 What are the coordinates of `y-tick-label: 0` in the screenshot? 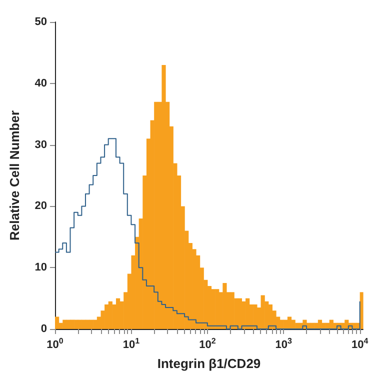 It's located at (43, 329).